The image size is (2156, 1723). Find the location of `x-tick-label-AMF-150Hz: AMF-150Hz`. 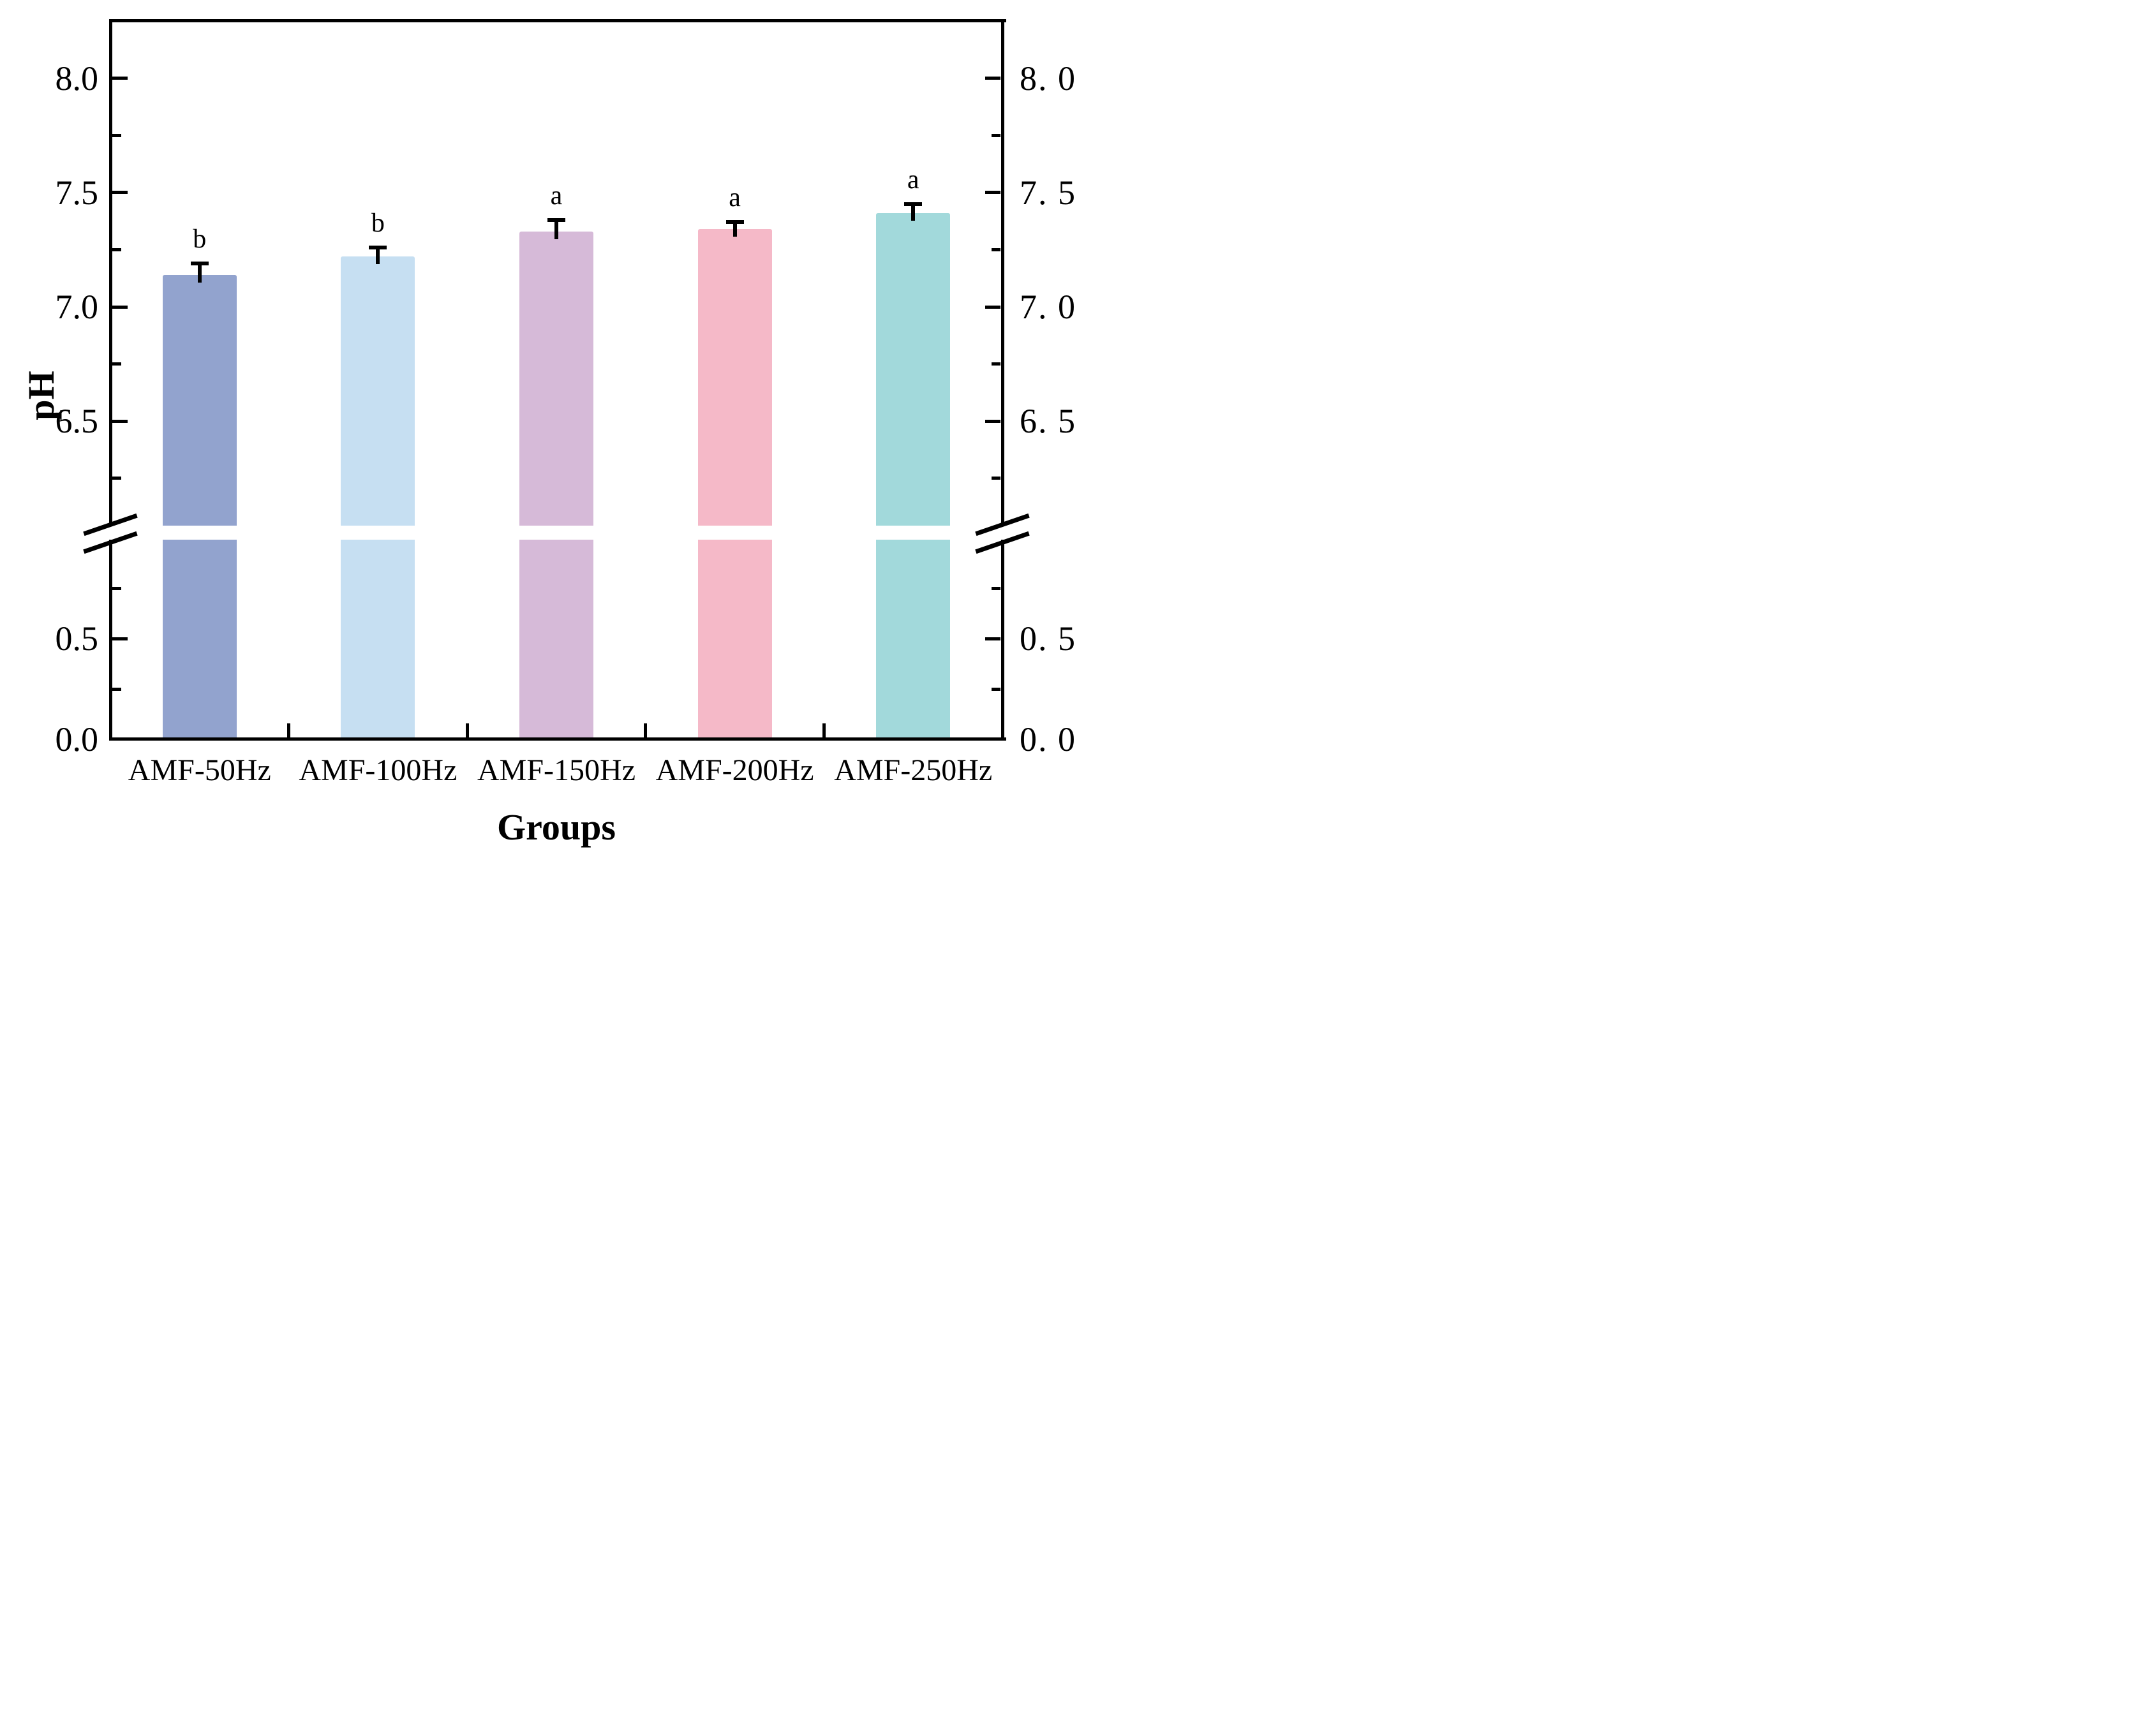

x-tick-label-AMF-150Hz: AMF-150Hz is located at coordinates (556, 770).